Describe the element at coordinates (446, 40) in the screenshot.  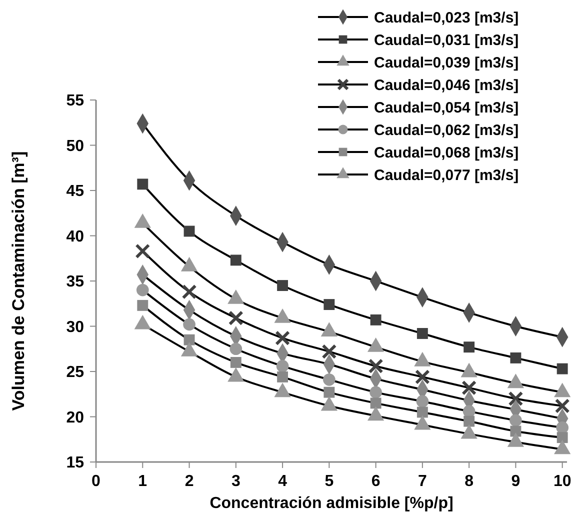
I see `legend-label: Caudal=0,031 [m3/s]` at that location.